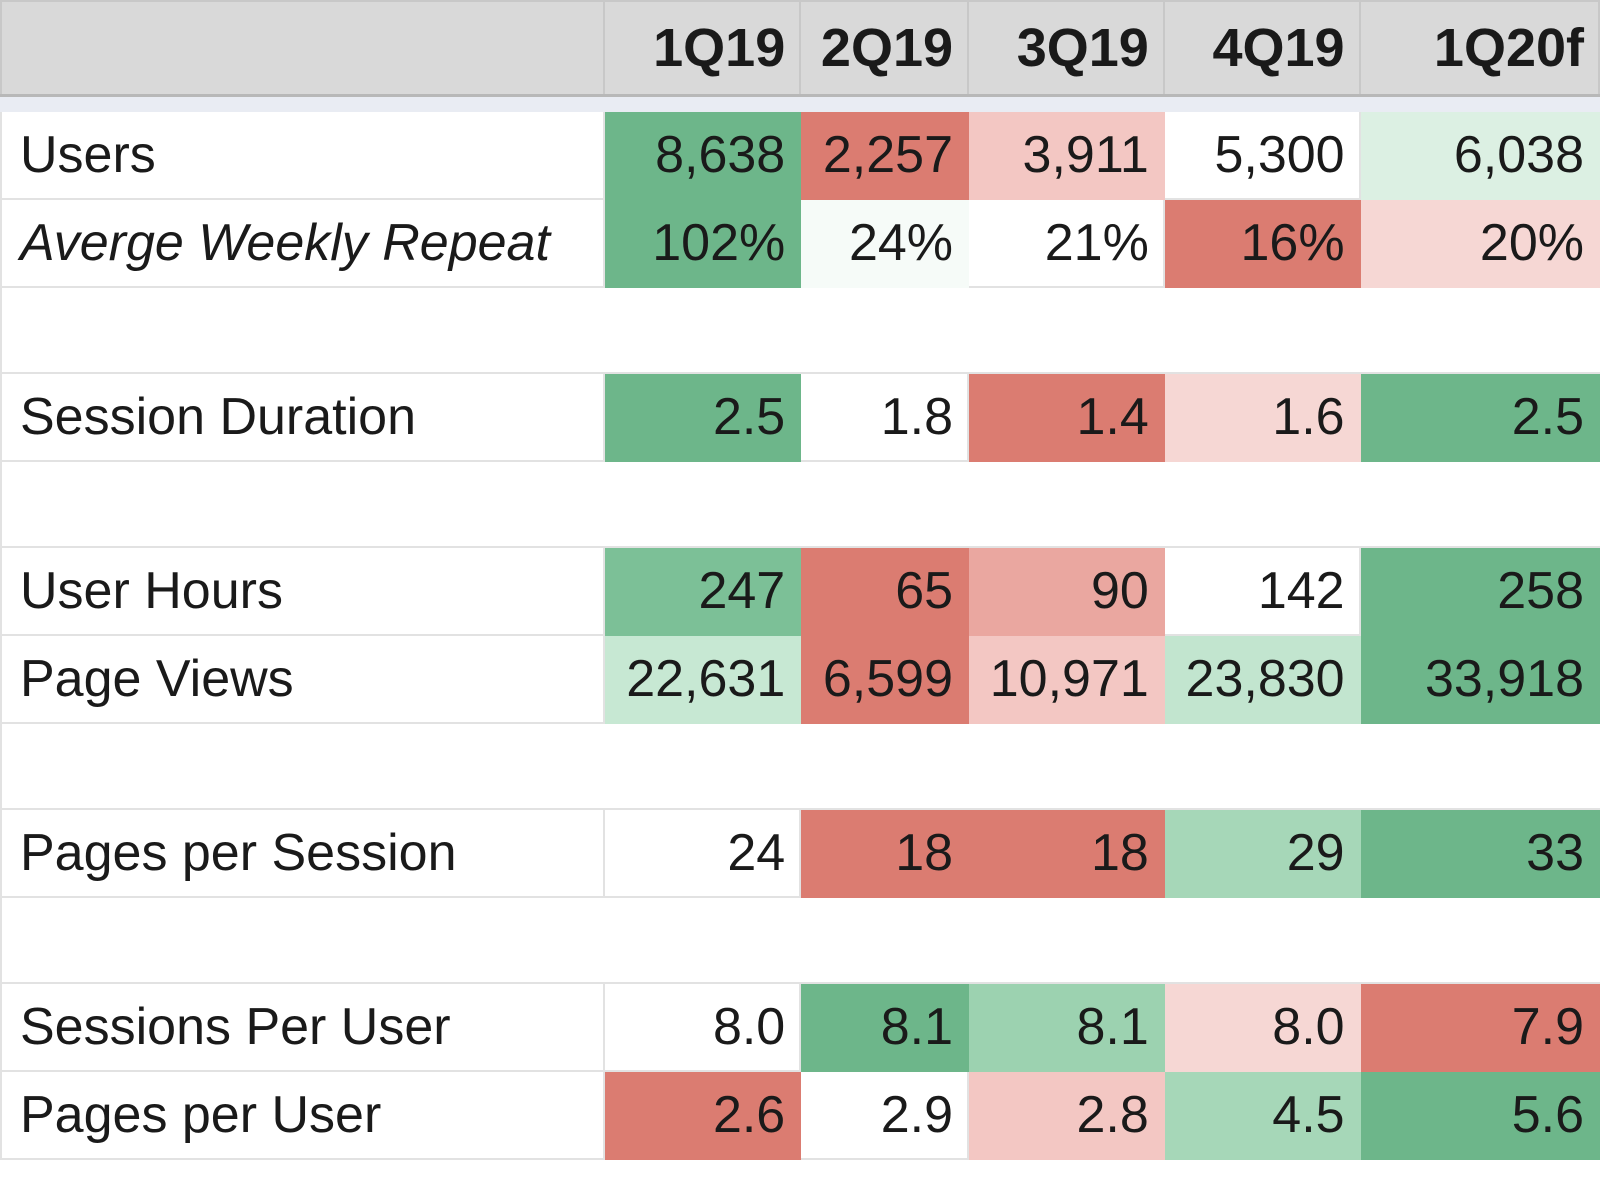  I want to click on row-session-duration: Session Duration 2.5 1.8 1.4 1.6 2.5, so click(800, 417).